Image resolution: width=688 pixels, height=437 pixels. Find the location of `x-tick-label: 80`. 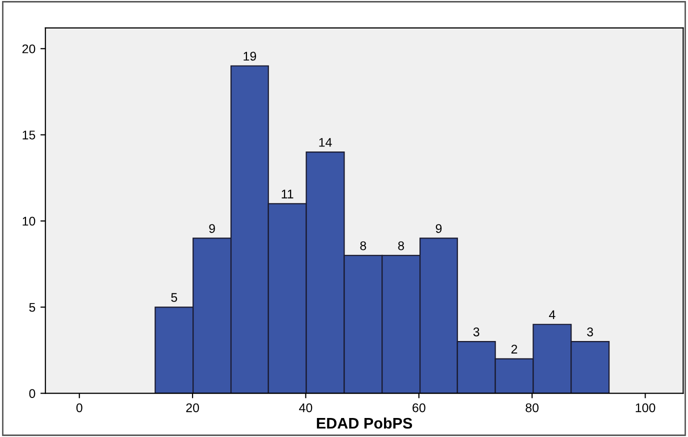

x-tick-label: 80 is located at coordinates (532, 407).